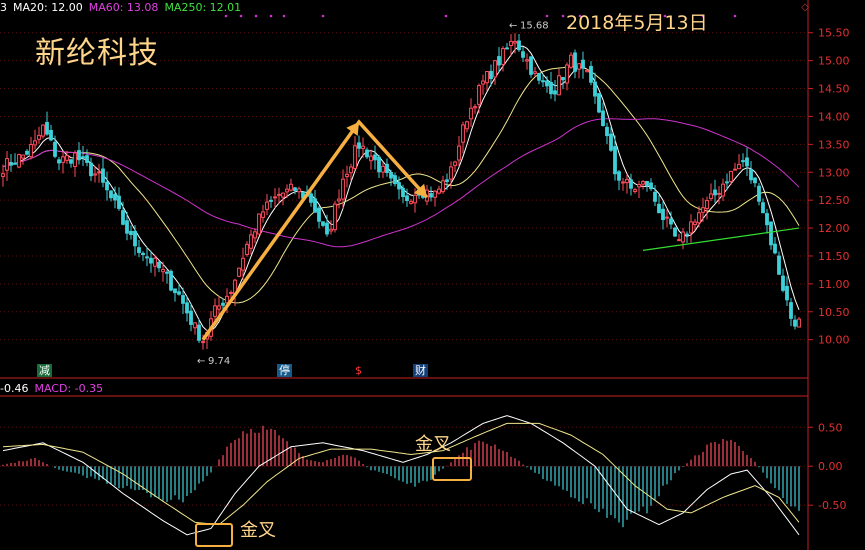 Image resolution: width=865 pixels, height=550 pixels. Describe the element at coordinates (834, 144) in the screenshot. I see `price-tick-label: 13.50` at that location.